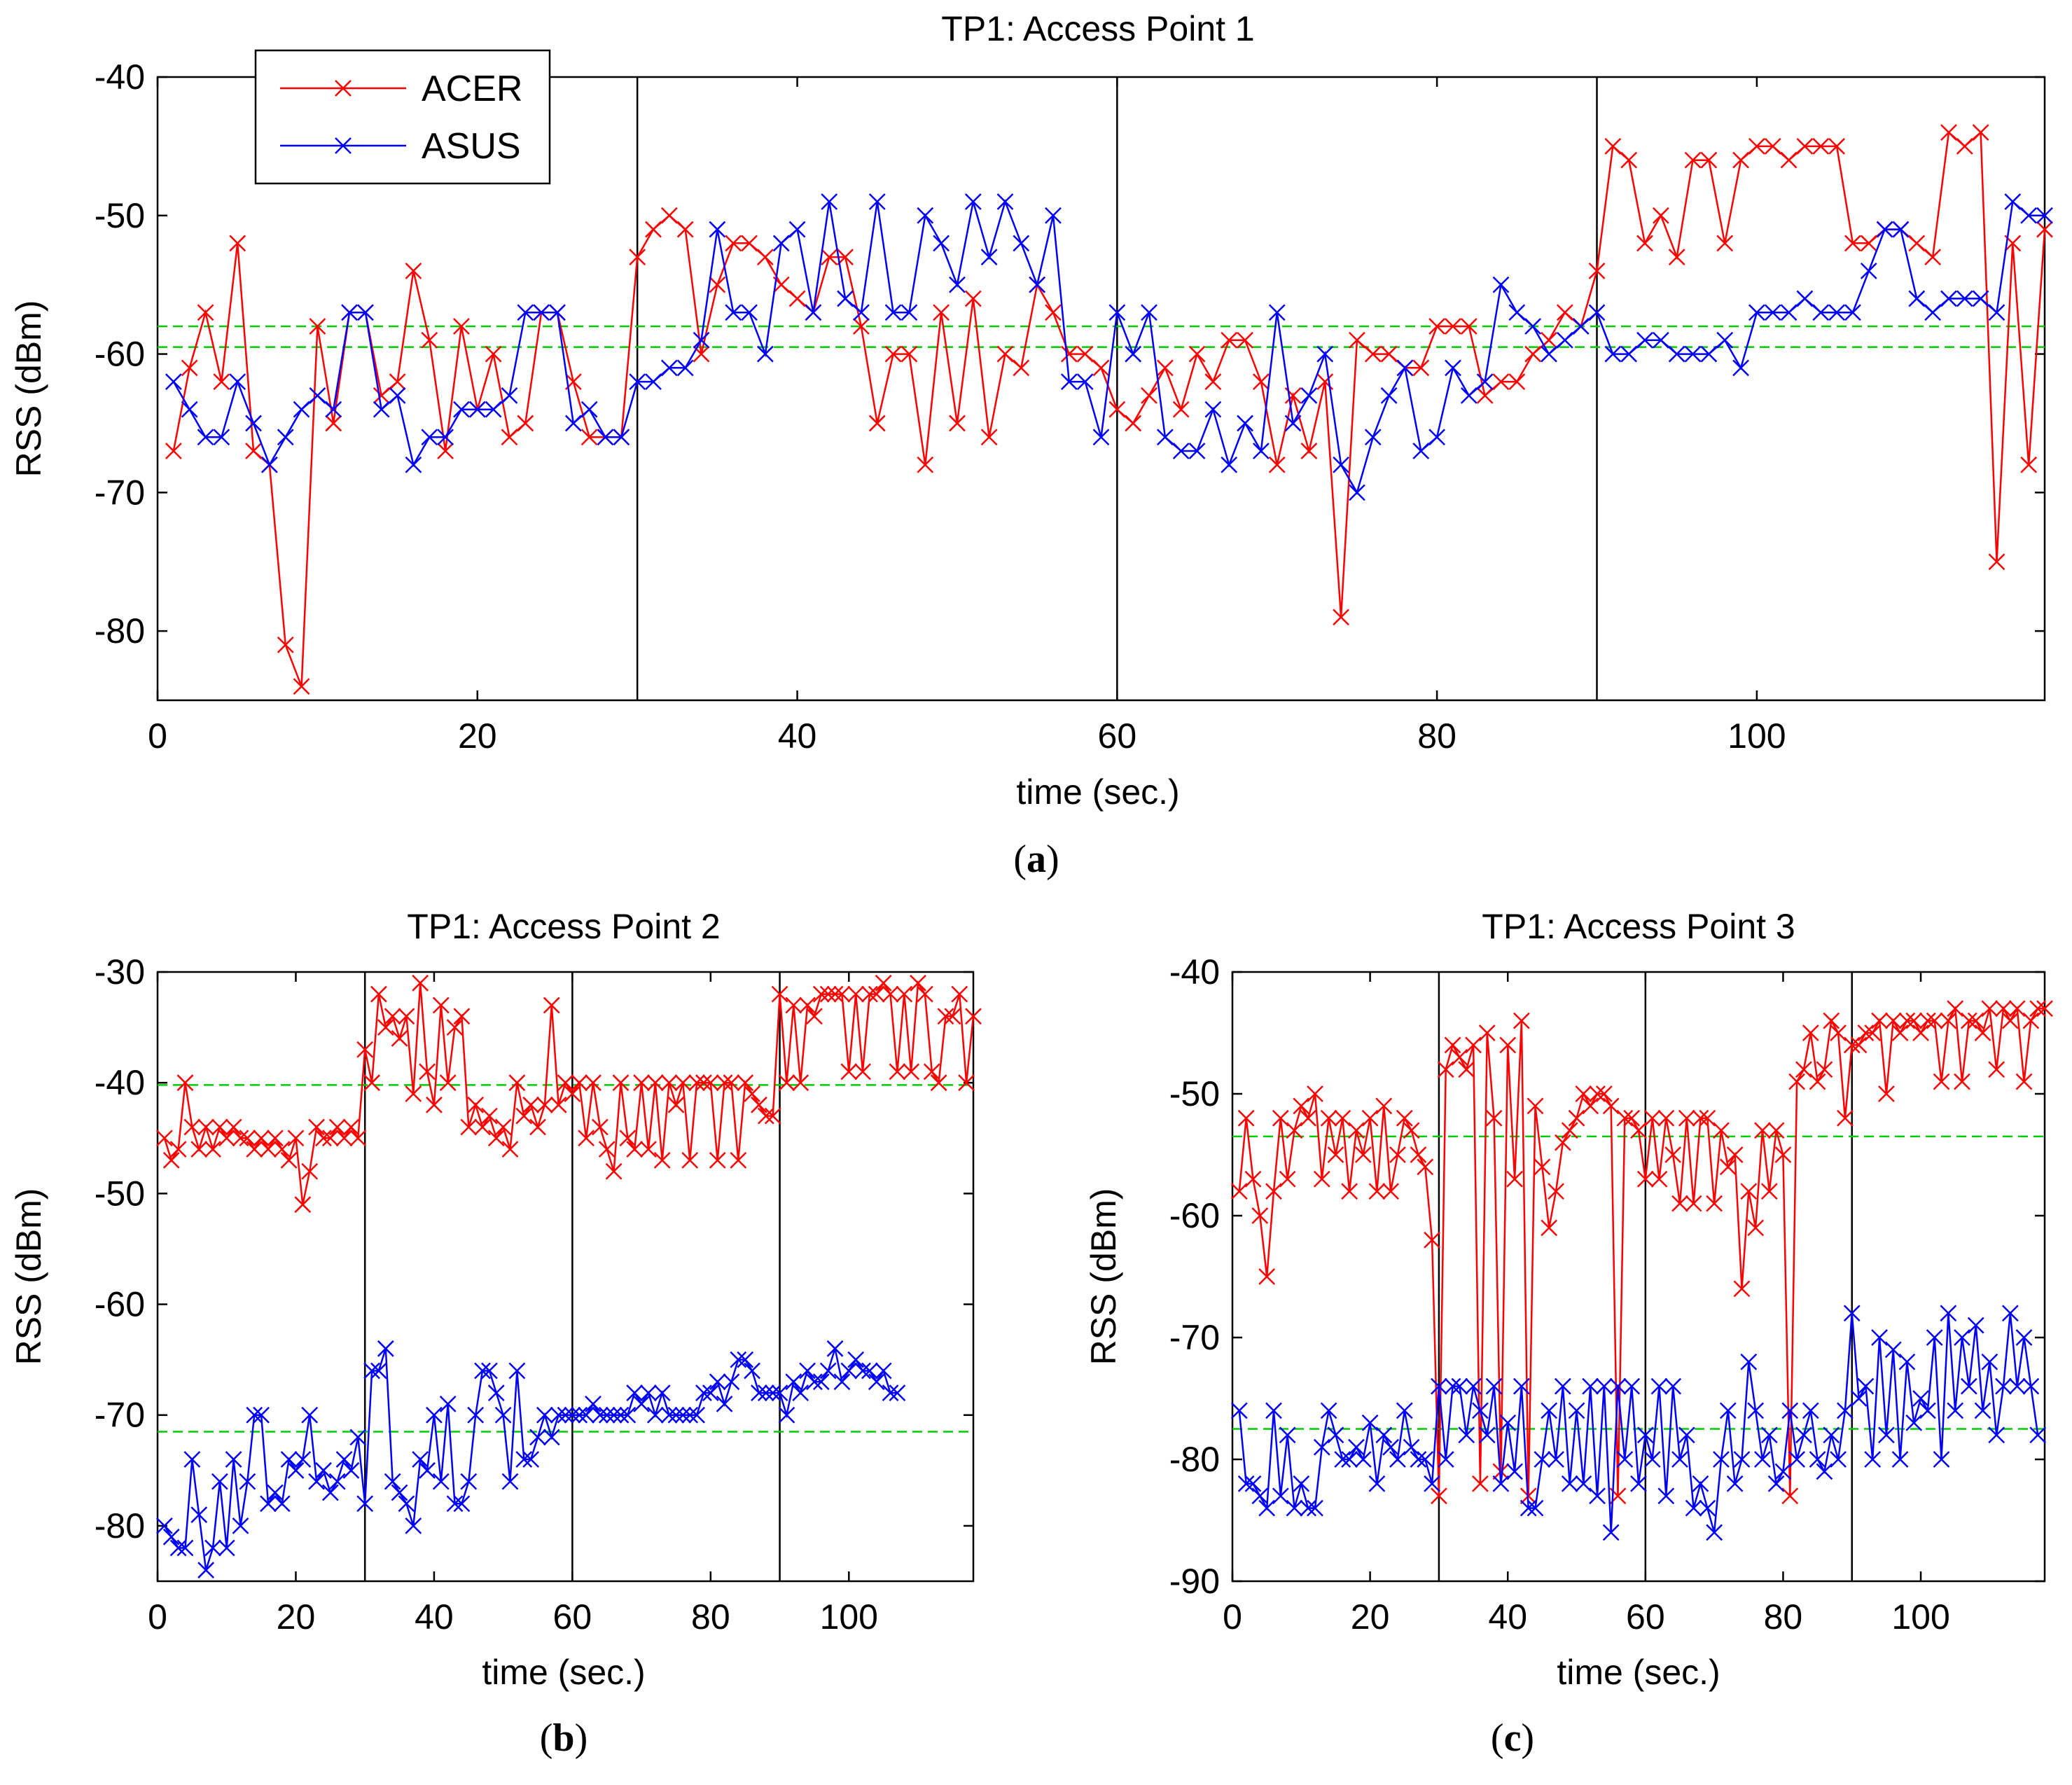 This screenshot has height=1785, width=2072. I want to click on x-tick-label: 80, so click(1436, 736).